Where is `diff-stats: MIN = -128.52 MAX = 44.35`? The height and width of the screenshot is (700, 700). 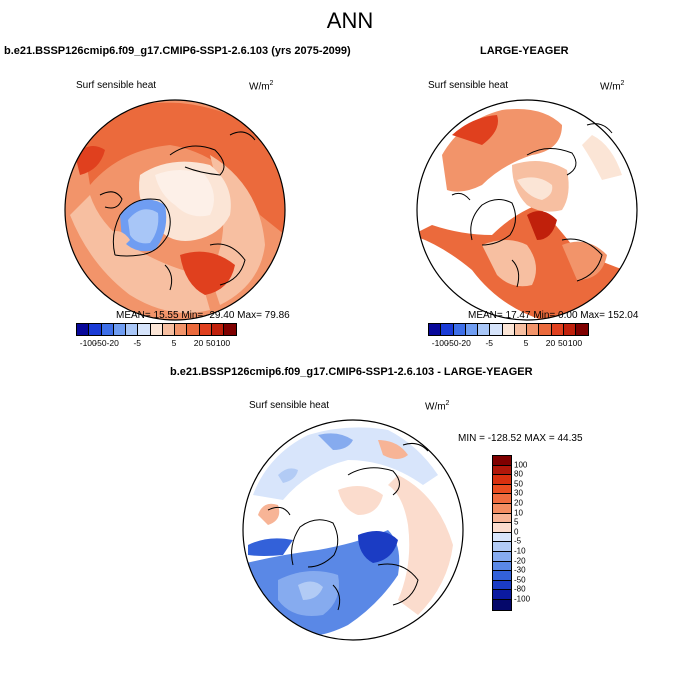
diff-stats: MIN = -128.52 MAX = 44.35 is located at coordinates (520, 438).